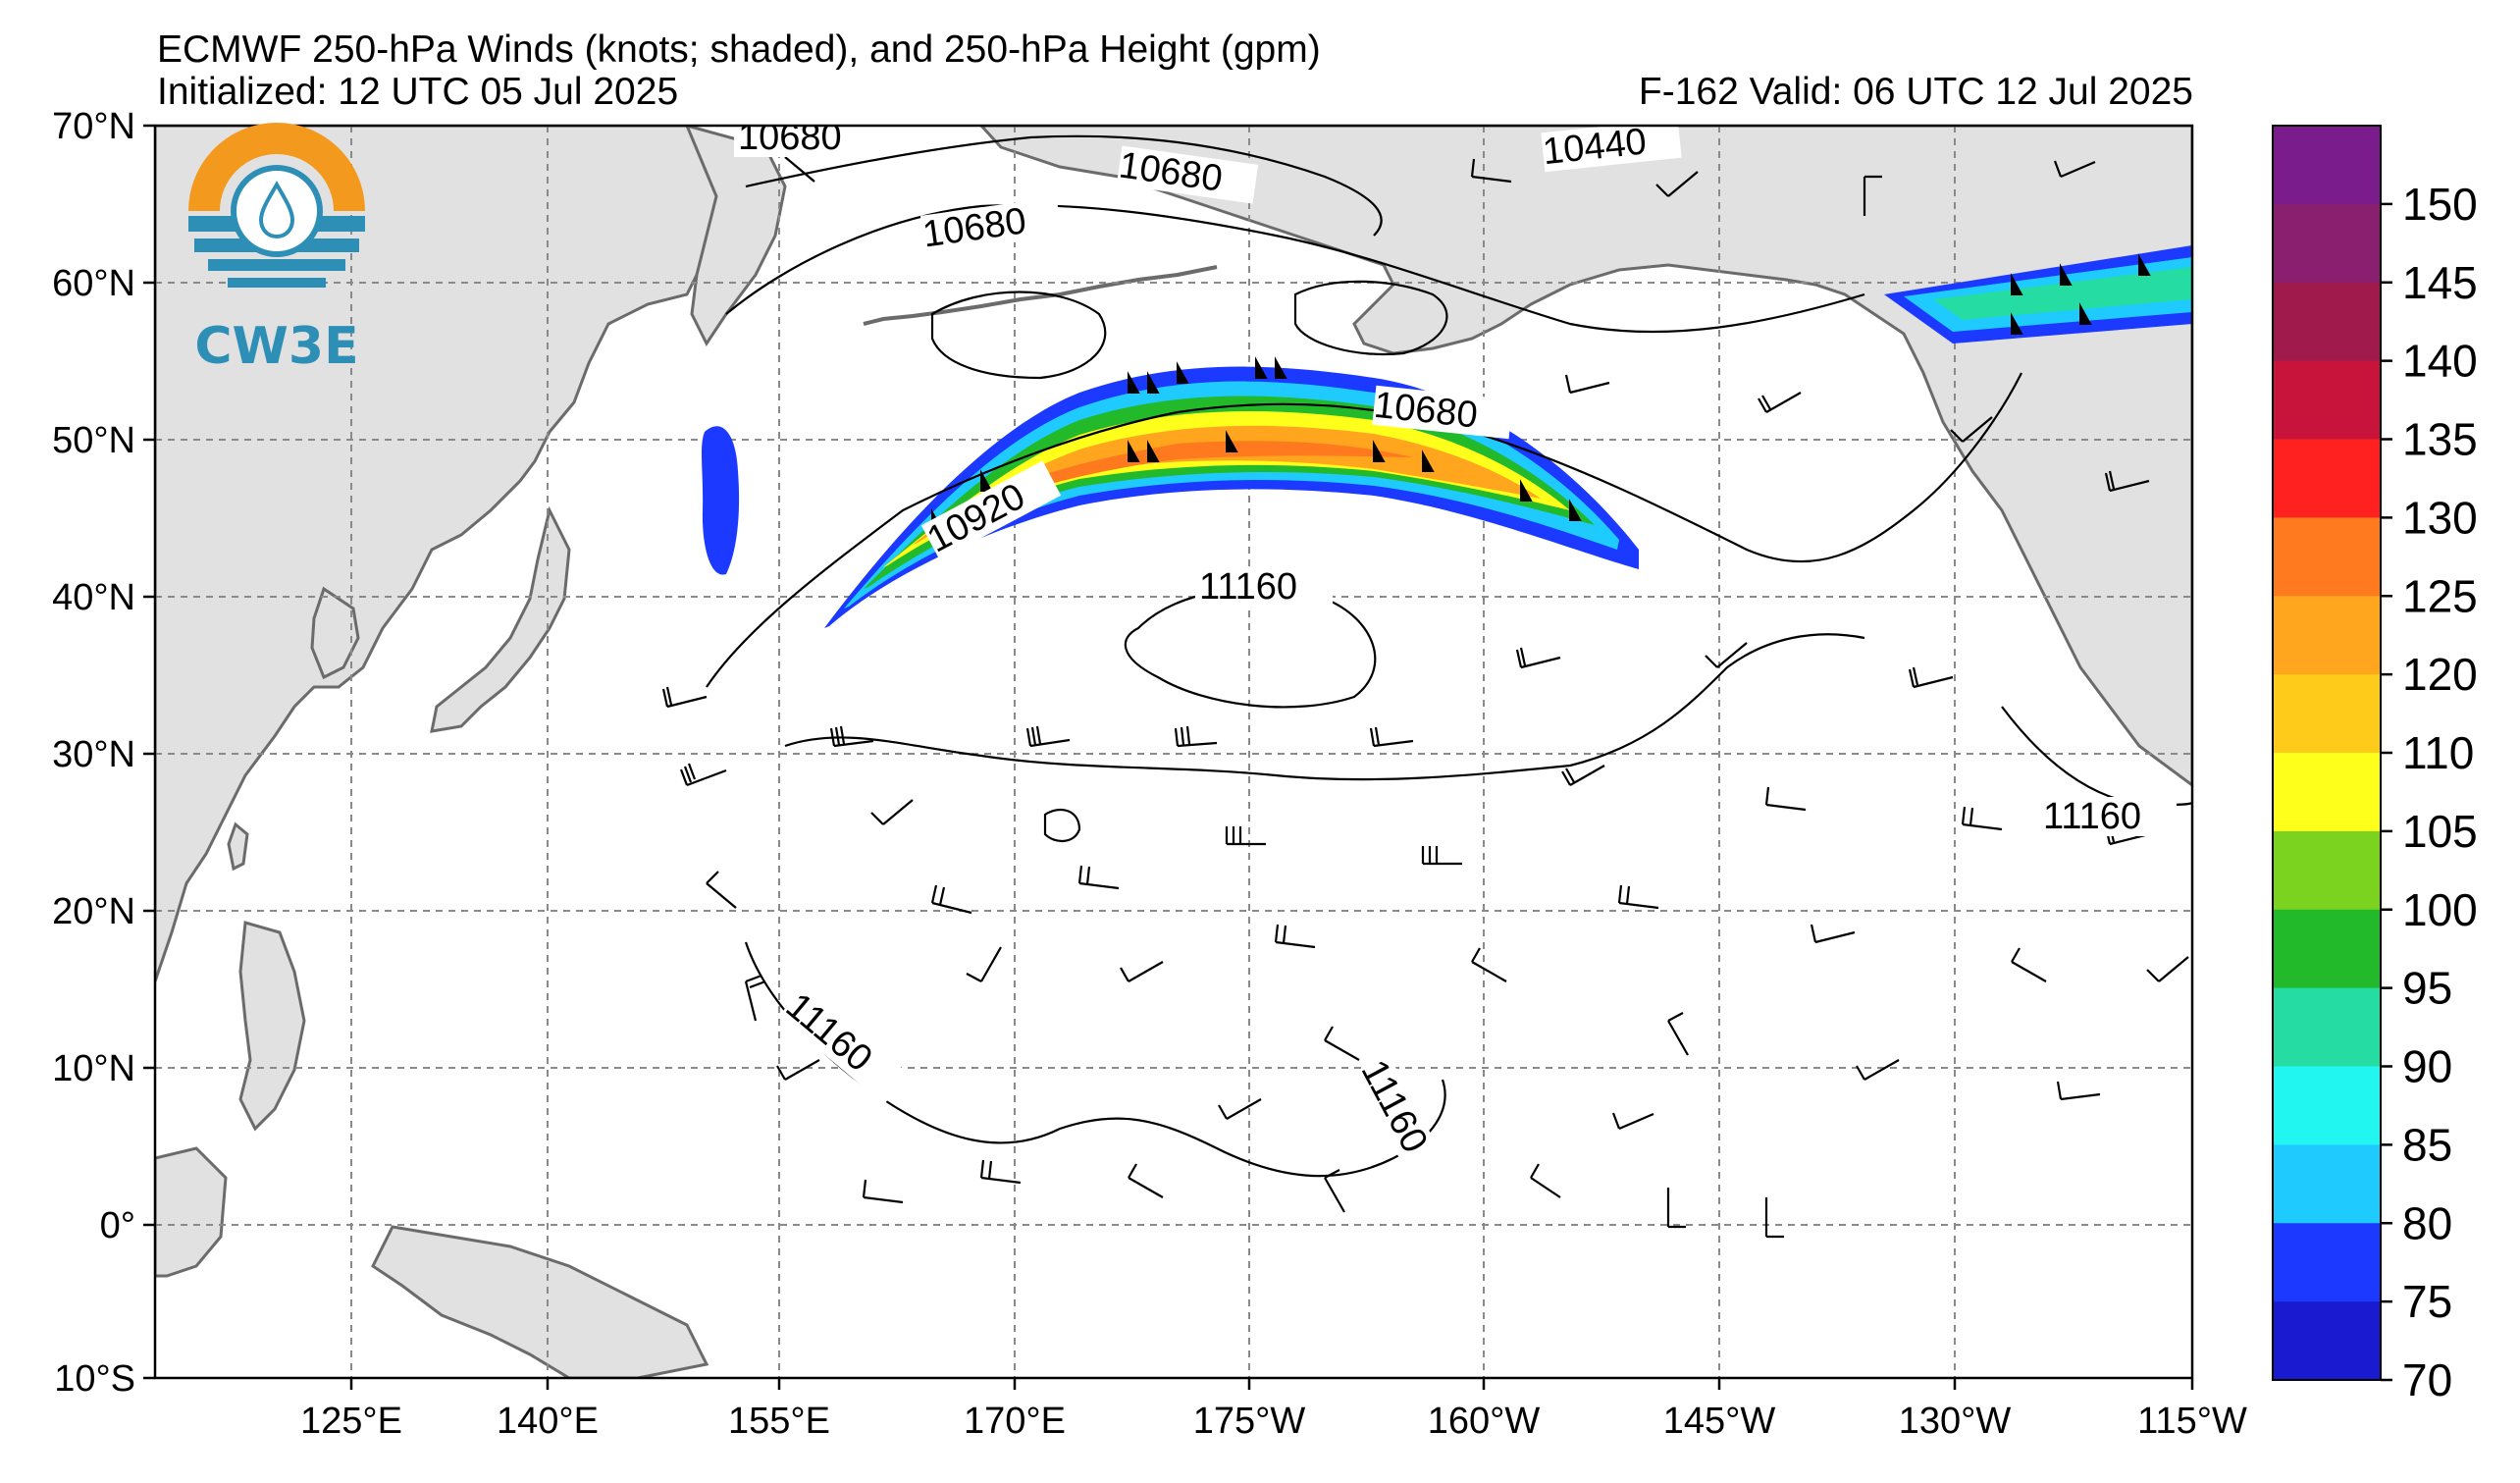 Image resolution: width=2520 pixels, height=1483 pixels. I want to click on colorbar-label: 70, so click(2427, 1380).